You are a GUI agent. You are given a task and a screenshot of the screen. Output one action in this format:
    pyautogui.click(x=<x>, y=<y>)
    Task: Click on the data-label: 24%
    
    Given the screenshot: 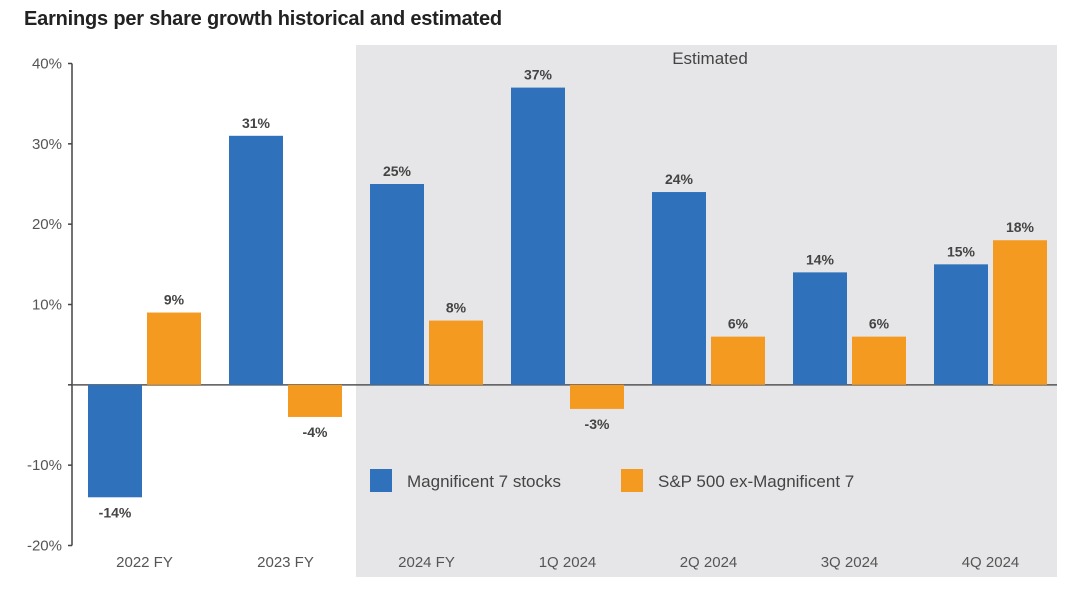 What is the action you would take?
    pyautogui.click(x=679, y=179)
    